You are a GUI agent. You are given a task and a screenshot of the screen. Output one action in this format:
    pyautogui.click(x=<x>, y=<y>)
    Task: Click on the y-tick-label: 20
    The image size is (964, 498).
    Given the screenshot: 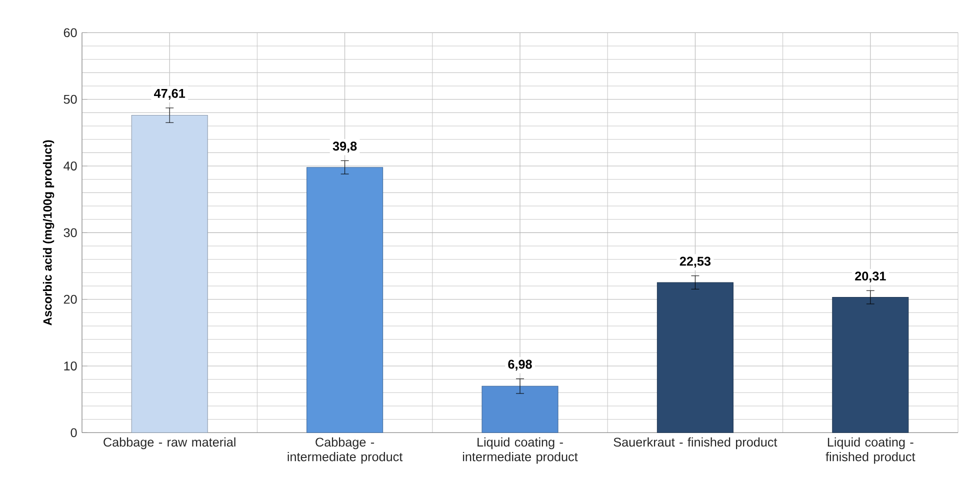 What is the action you would take?
    pyautogui.click(x=70, y=299)
    